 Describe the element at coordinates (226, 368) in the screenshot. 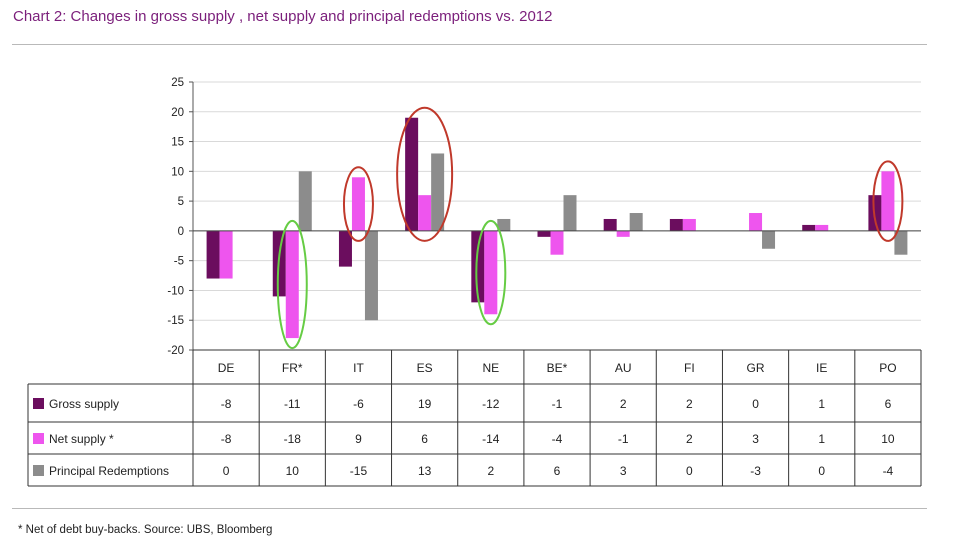

I see `x-tick-label: DE` at that location.